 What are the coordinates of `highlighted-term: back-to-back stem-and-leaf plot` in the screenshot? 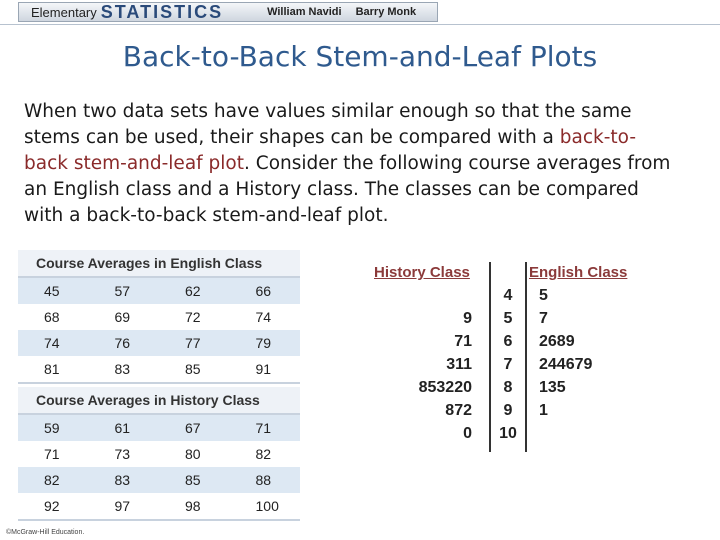 It's located at (330, 150).